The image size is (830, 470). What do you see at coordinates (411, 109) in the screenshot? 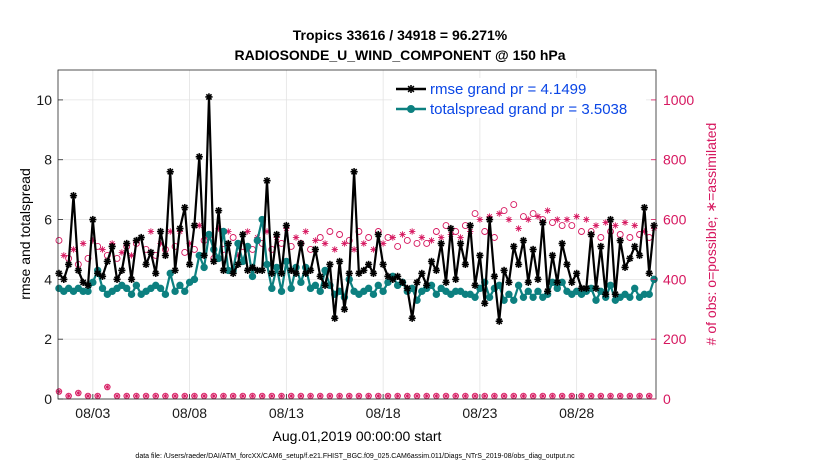
I see `legend-spread-marker` at bounding box center [411, 109].